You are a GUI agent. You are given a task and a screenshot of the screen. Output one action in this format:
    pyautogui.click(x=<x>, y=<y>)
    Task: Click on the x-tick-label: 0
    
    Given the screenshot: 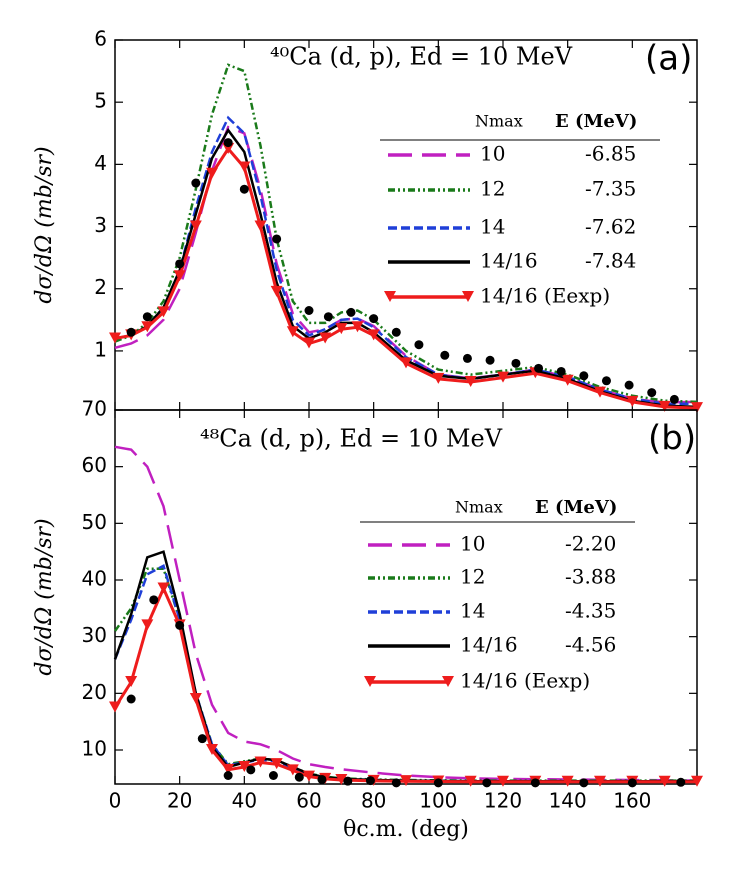 What is the action you would take?
    pyautogui.click(x=115, y=801)
    